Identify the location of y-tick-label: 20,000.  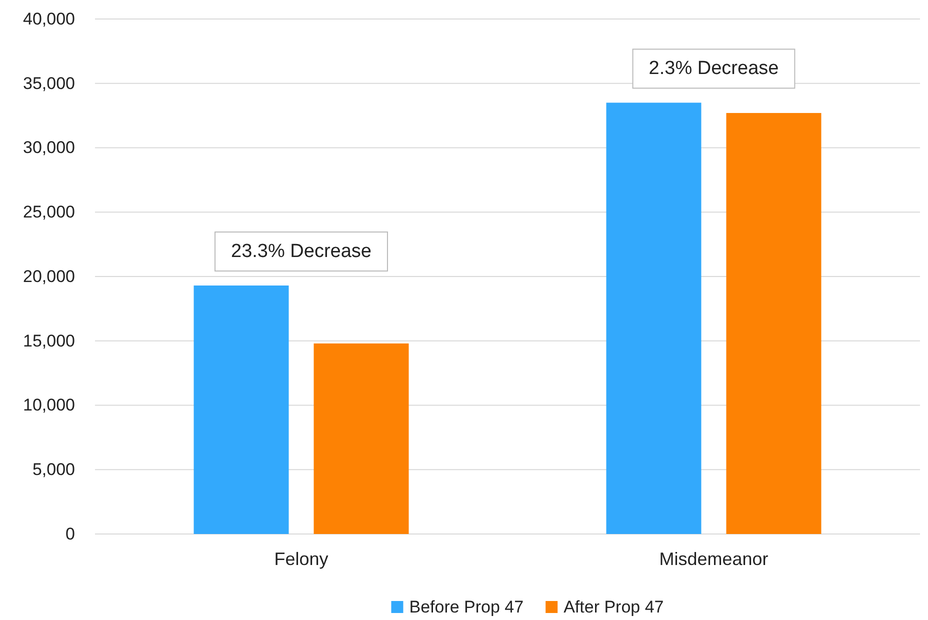
(49, 276).